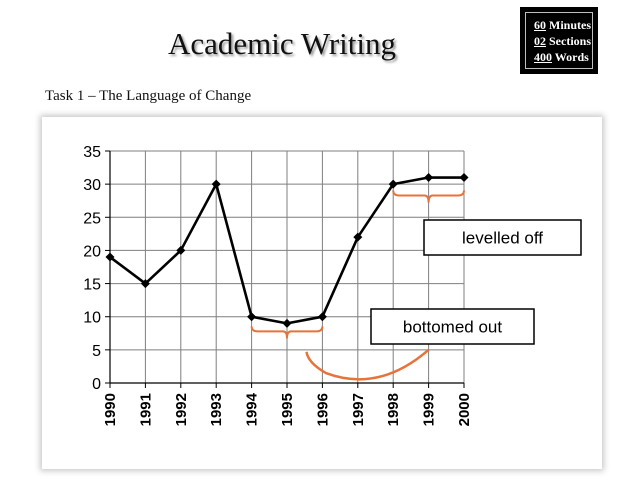 This screenshot has width=638, height=479. Describe the element at coordinates (92, 251) in the screenshot. I see `y-tick-label: 20` at that location.